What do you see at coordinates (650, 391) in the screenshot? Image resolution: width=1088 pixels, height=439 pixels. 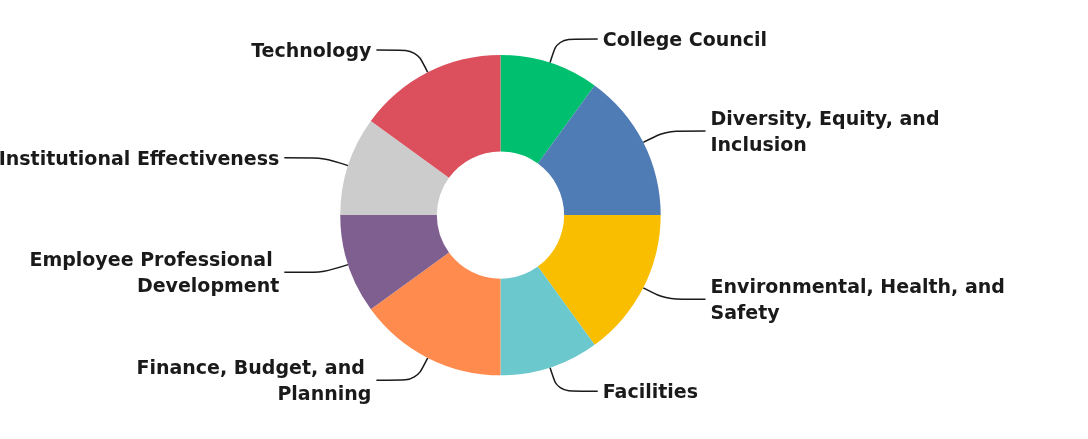 I see `slice-label: Facilities` at bounding box center [650, 391].